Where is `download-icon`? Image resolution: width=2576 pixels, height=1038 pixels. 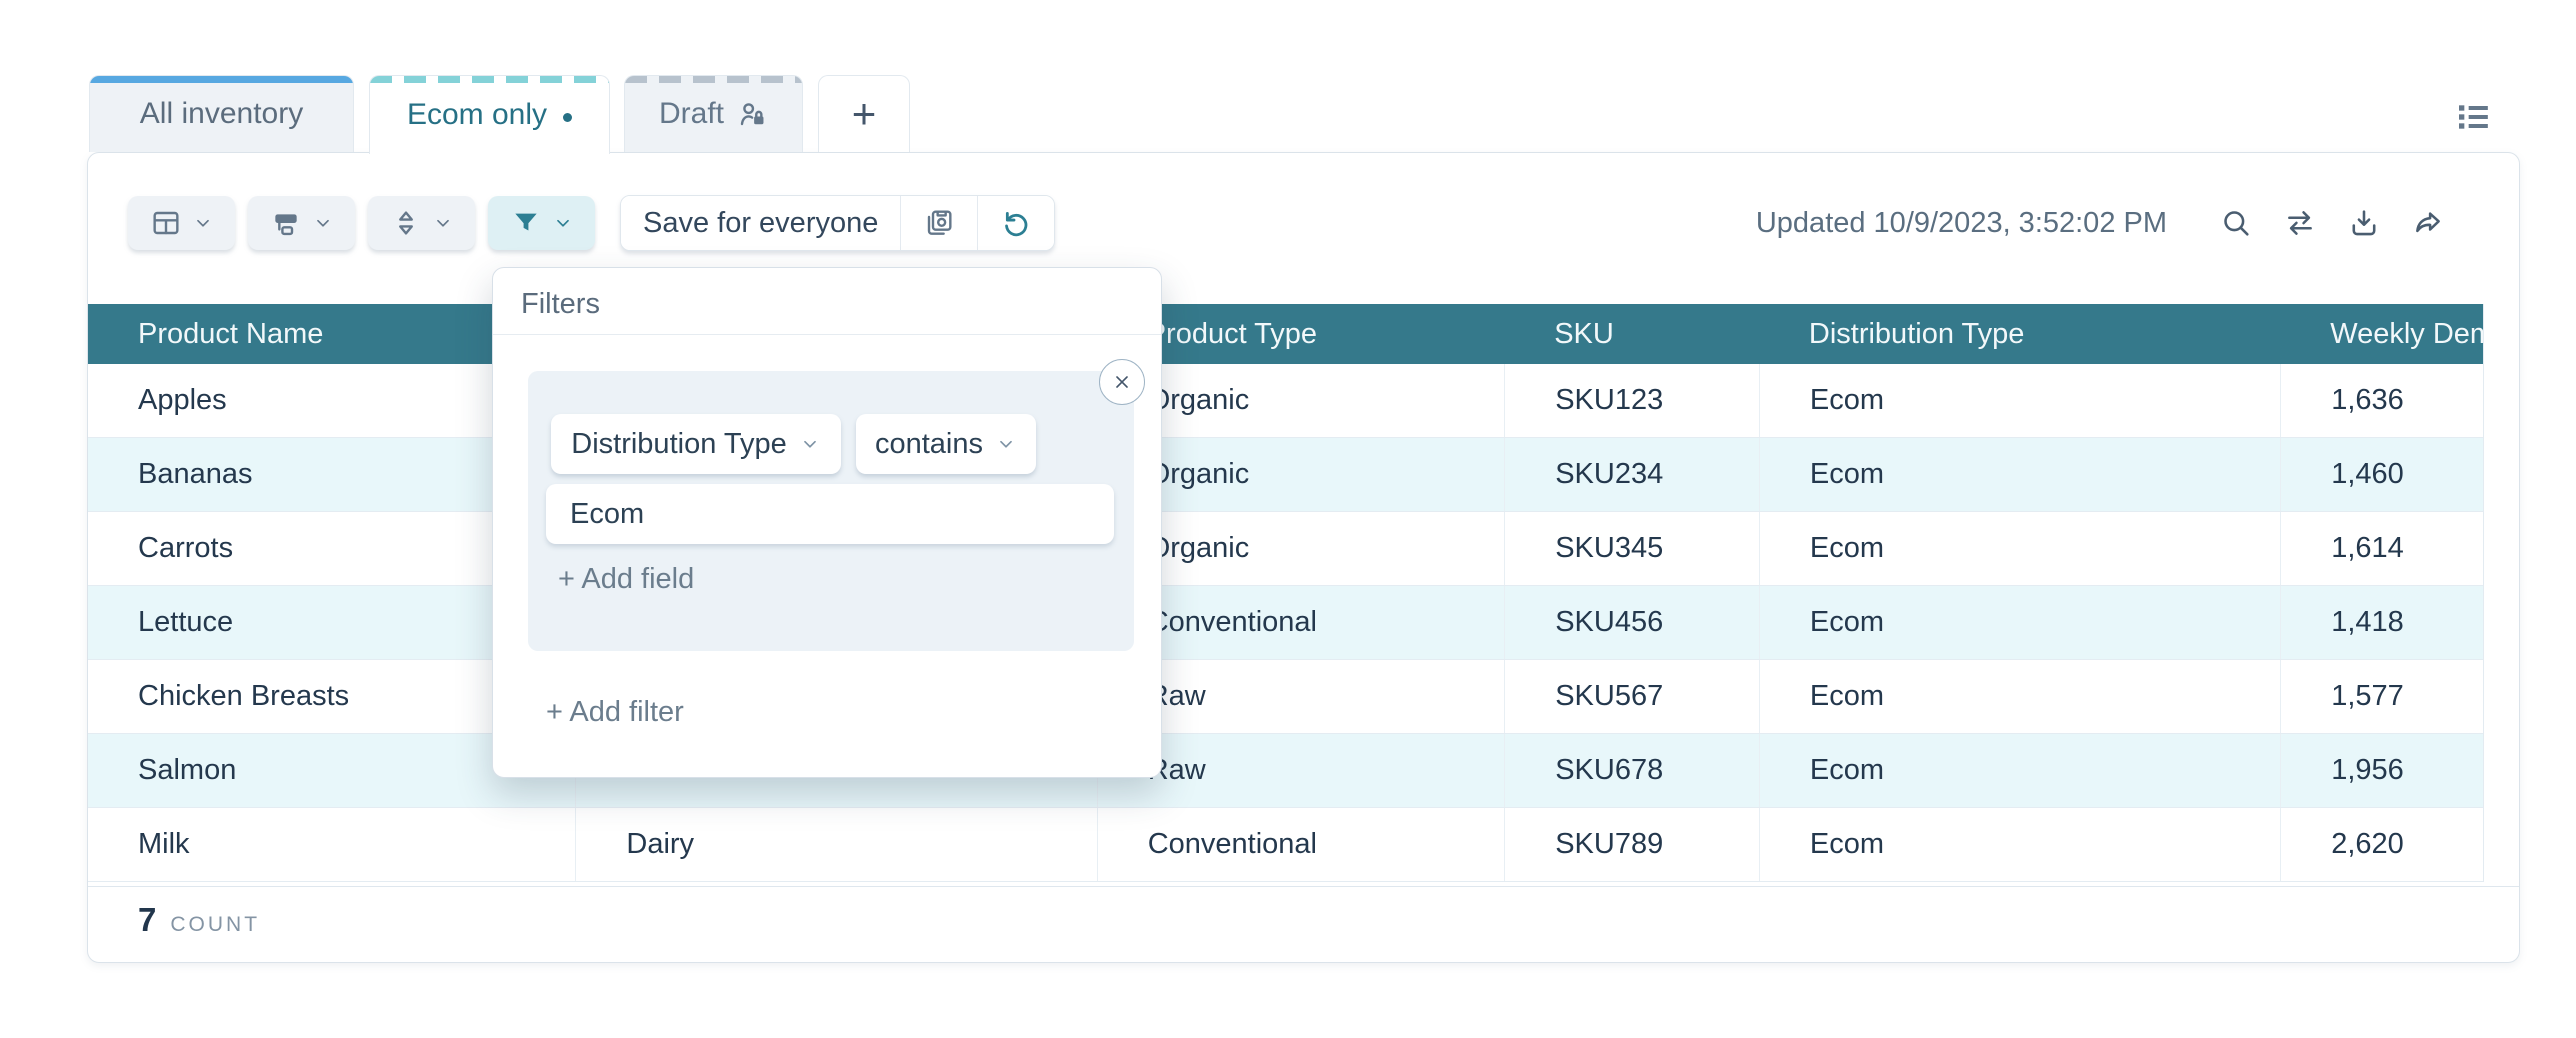
download-icon is located at coordinates (2364, 223).